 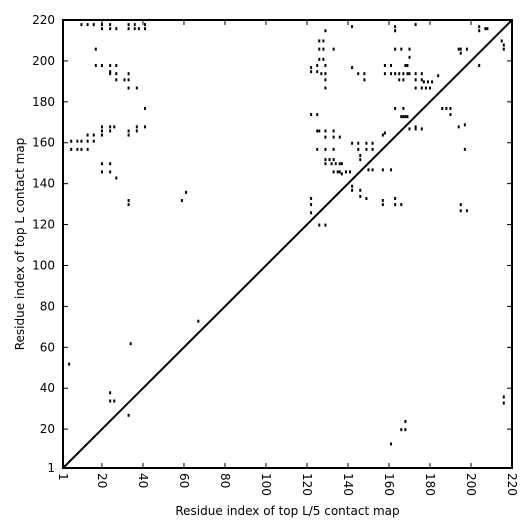 I want to click on y-tick-label: 160, so click(x=43, y=143).